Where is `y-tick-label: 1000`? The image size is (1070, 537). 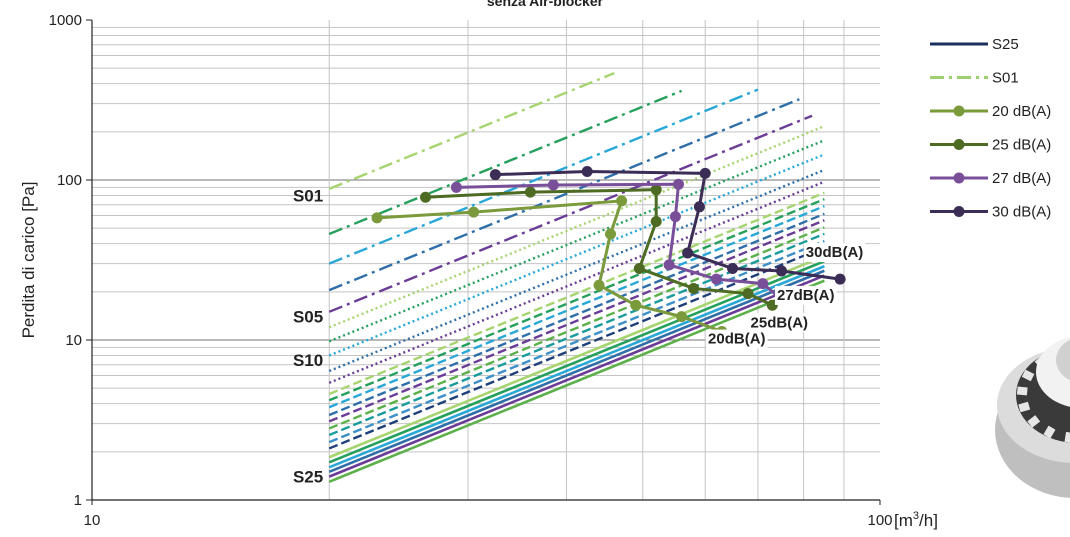 y-tick-label: 1000 is located at coordinates (65, 20).